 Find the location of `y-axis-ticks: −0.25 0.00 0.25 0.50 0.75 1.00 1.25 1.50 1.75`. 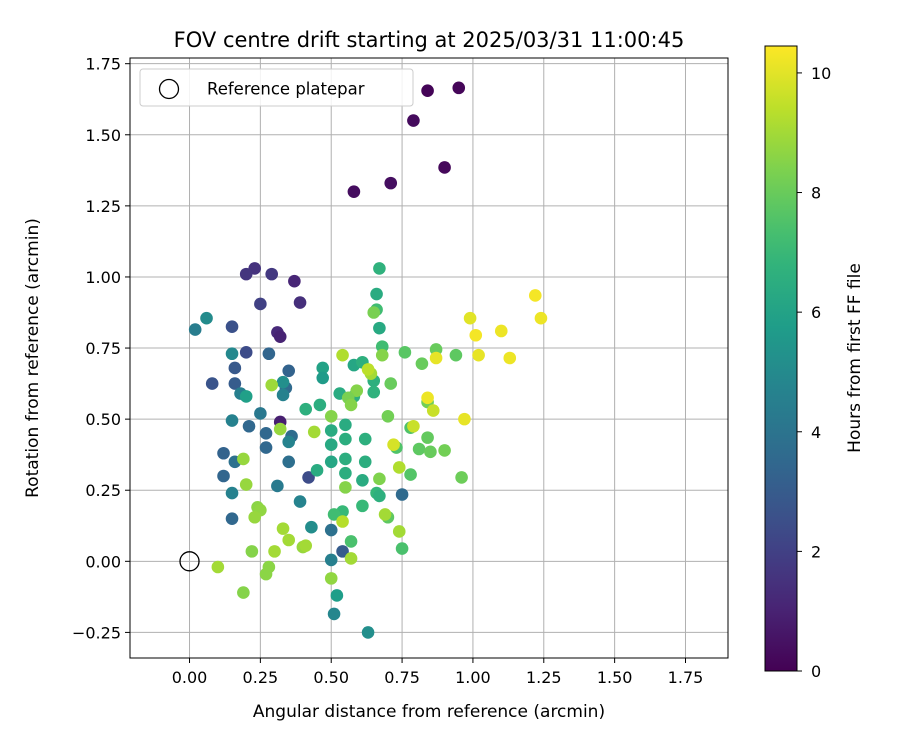

y-axis-ticks: −0.25 0.00 0.25 0.50 0.75 1.00 1.25 1.50 1.75 is located at coordinates (101, 348).